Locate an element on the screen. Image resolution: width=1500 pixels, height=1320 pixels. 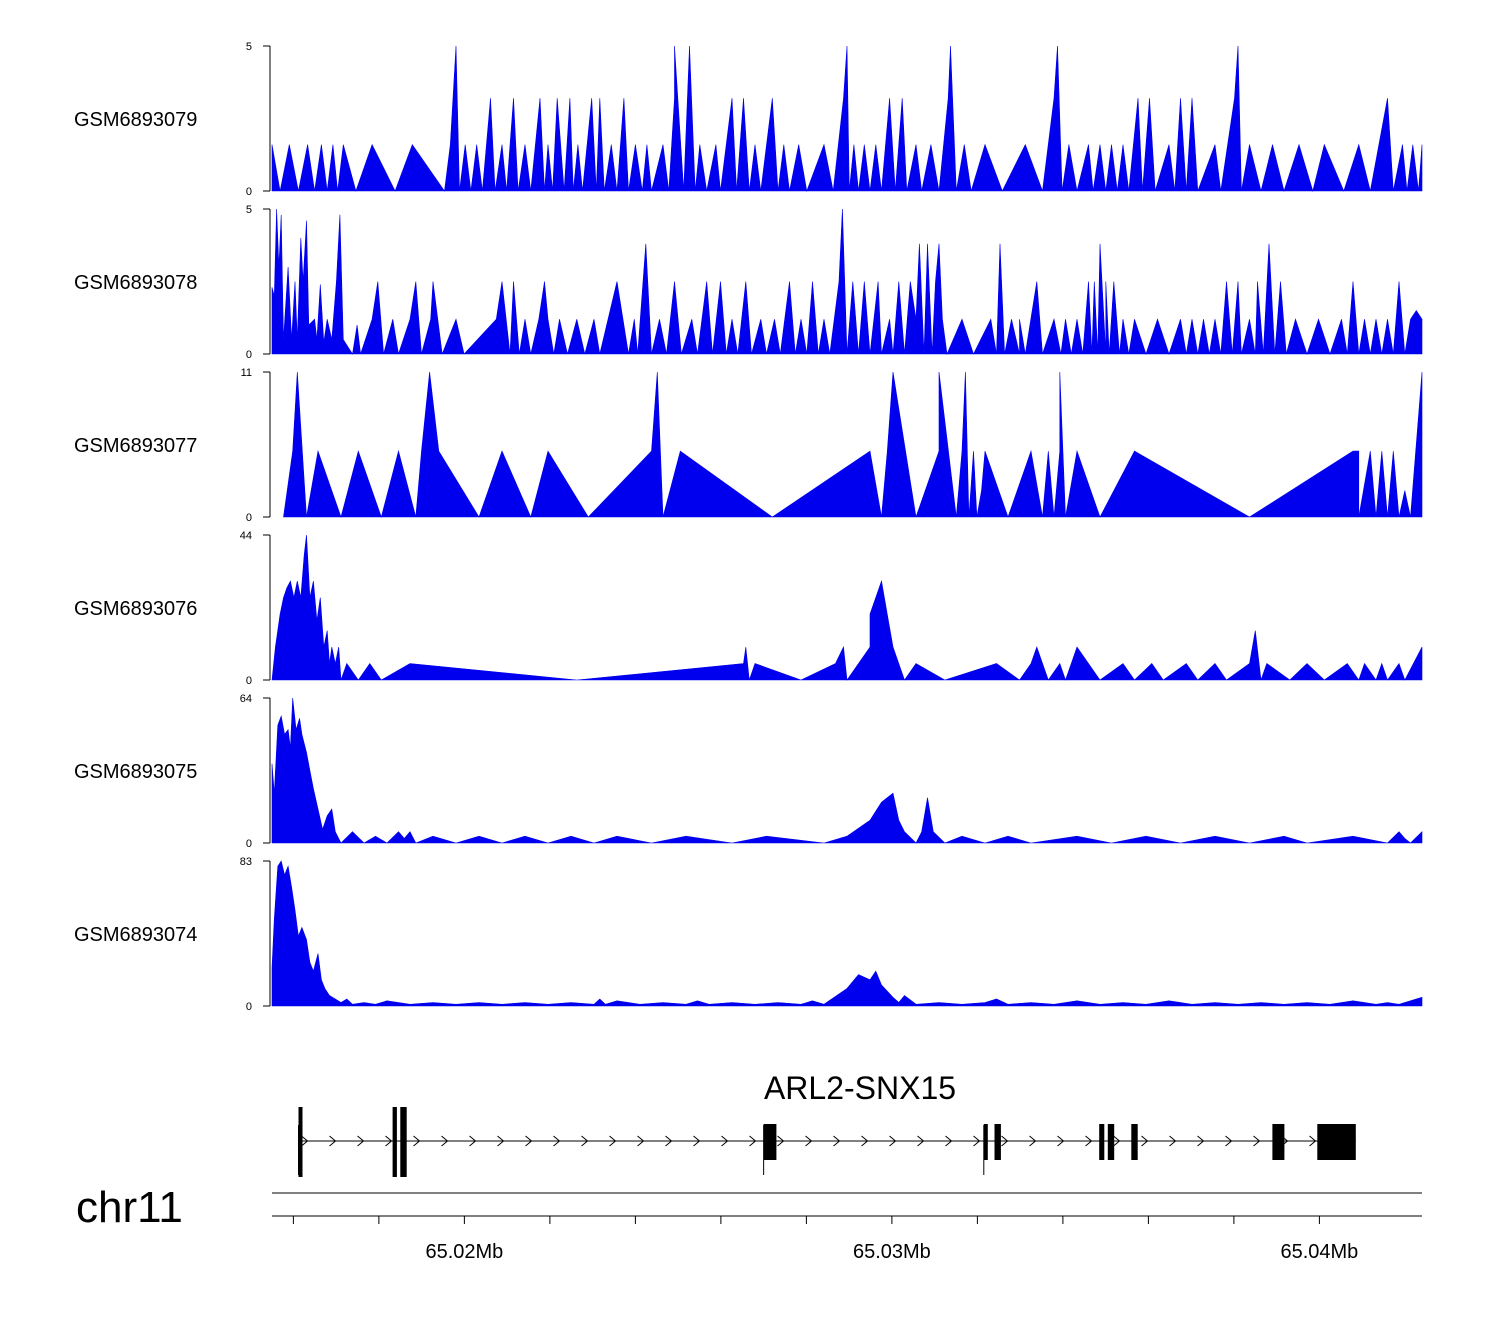
track-GSM6893079: GSM6893079 5 0 is located at coordinates (748, 119).